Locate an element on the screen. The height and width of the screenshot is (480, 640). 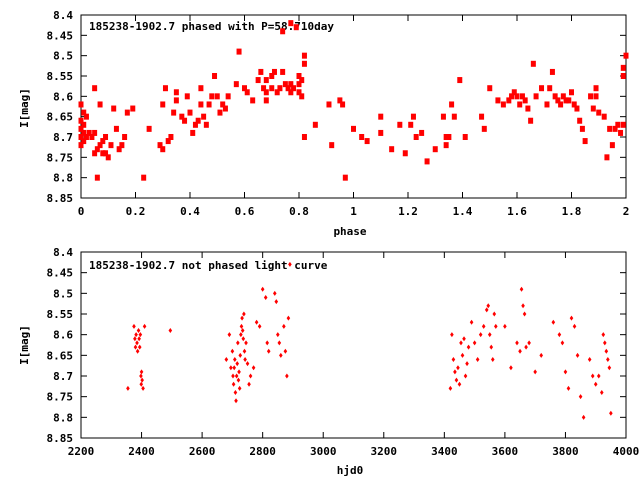
phased-chart-title: 185238-1902.7 phased with P=58.710day is located at coordinates (211, 26).